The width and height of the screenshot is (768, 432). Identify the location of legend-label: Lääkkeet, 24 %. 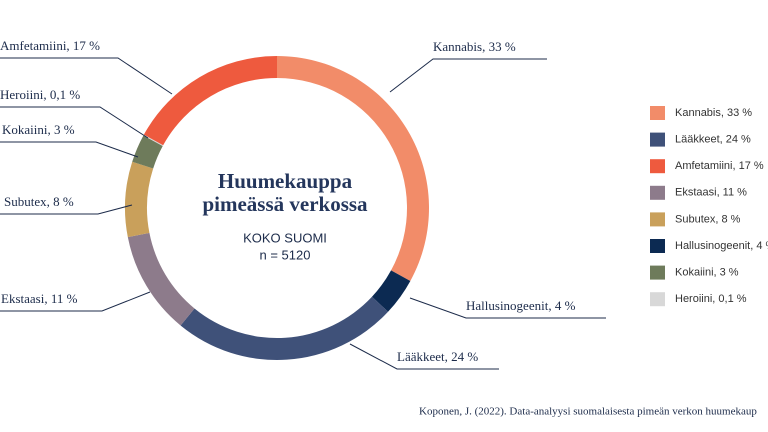
(713, 140).